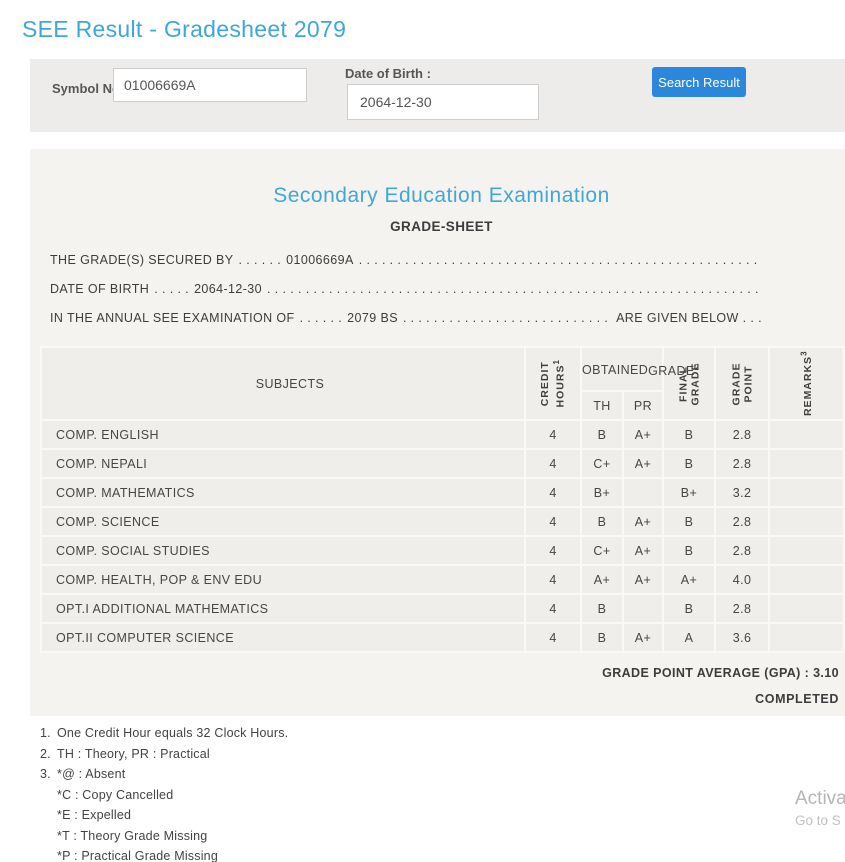  Describe the element at coordinates (602, 579) in the screenshot. I see `th-cell: A+` at that location.